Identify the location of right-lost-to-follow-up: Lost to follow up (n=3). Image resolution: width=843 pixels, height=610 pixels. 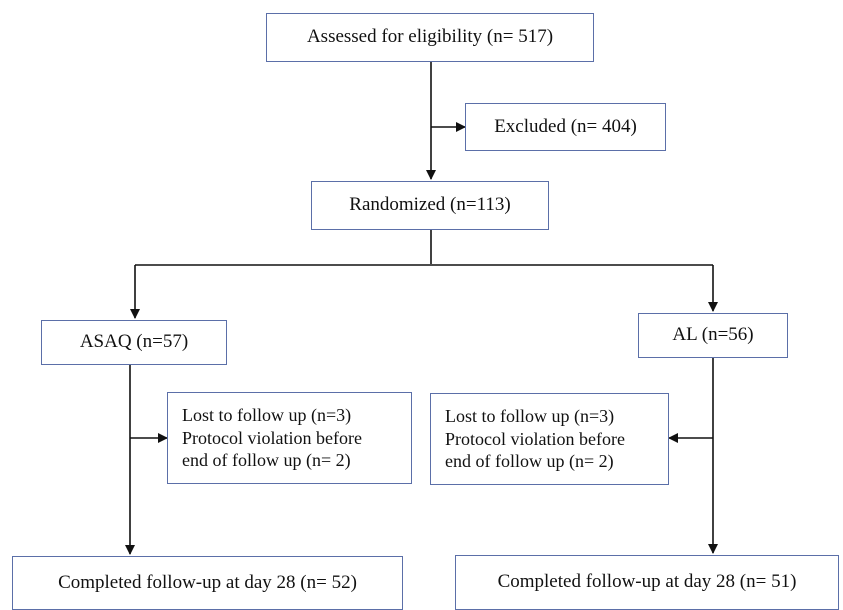
(530, 416).